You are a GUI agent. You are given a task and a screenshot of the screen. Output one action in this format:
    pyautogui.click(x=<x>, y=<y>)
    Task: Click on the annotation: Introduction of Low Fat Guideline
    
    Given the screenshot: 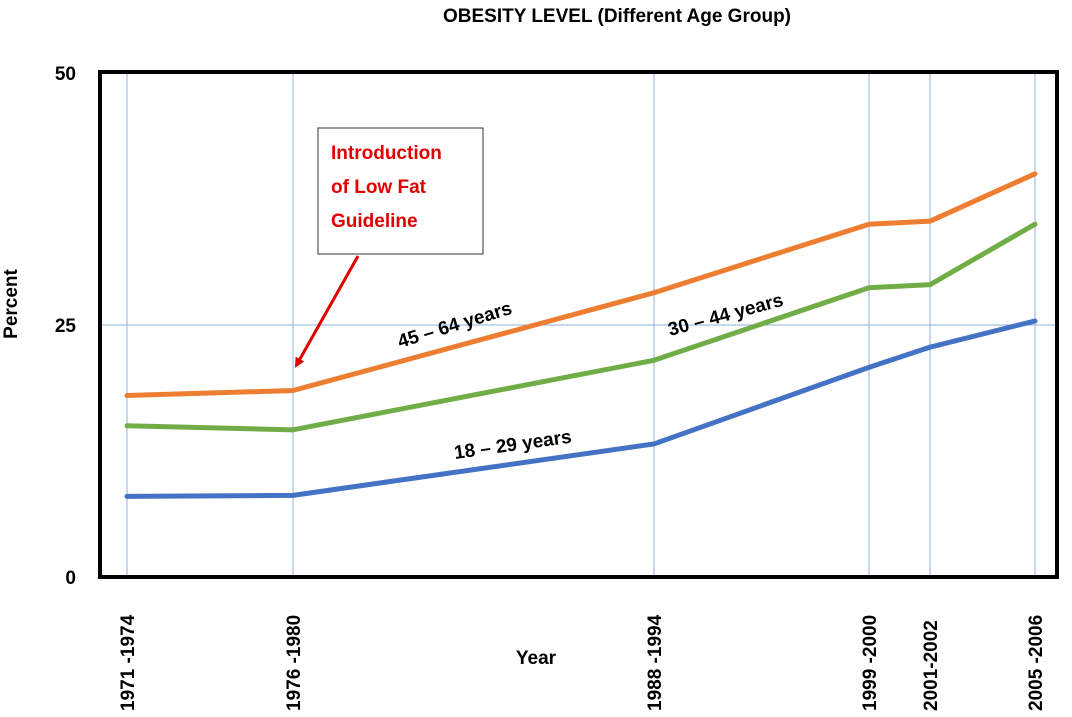 What is the action you would take?
    pyautogui.click(x=386, y=187)
    